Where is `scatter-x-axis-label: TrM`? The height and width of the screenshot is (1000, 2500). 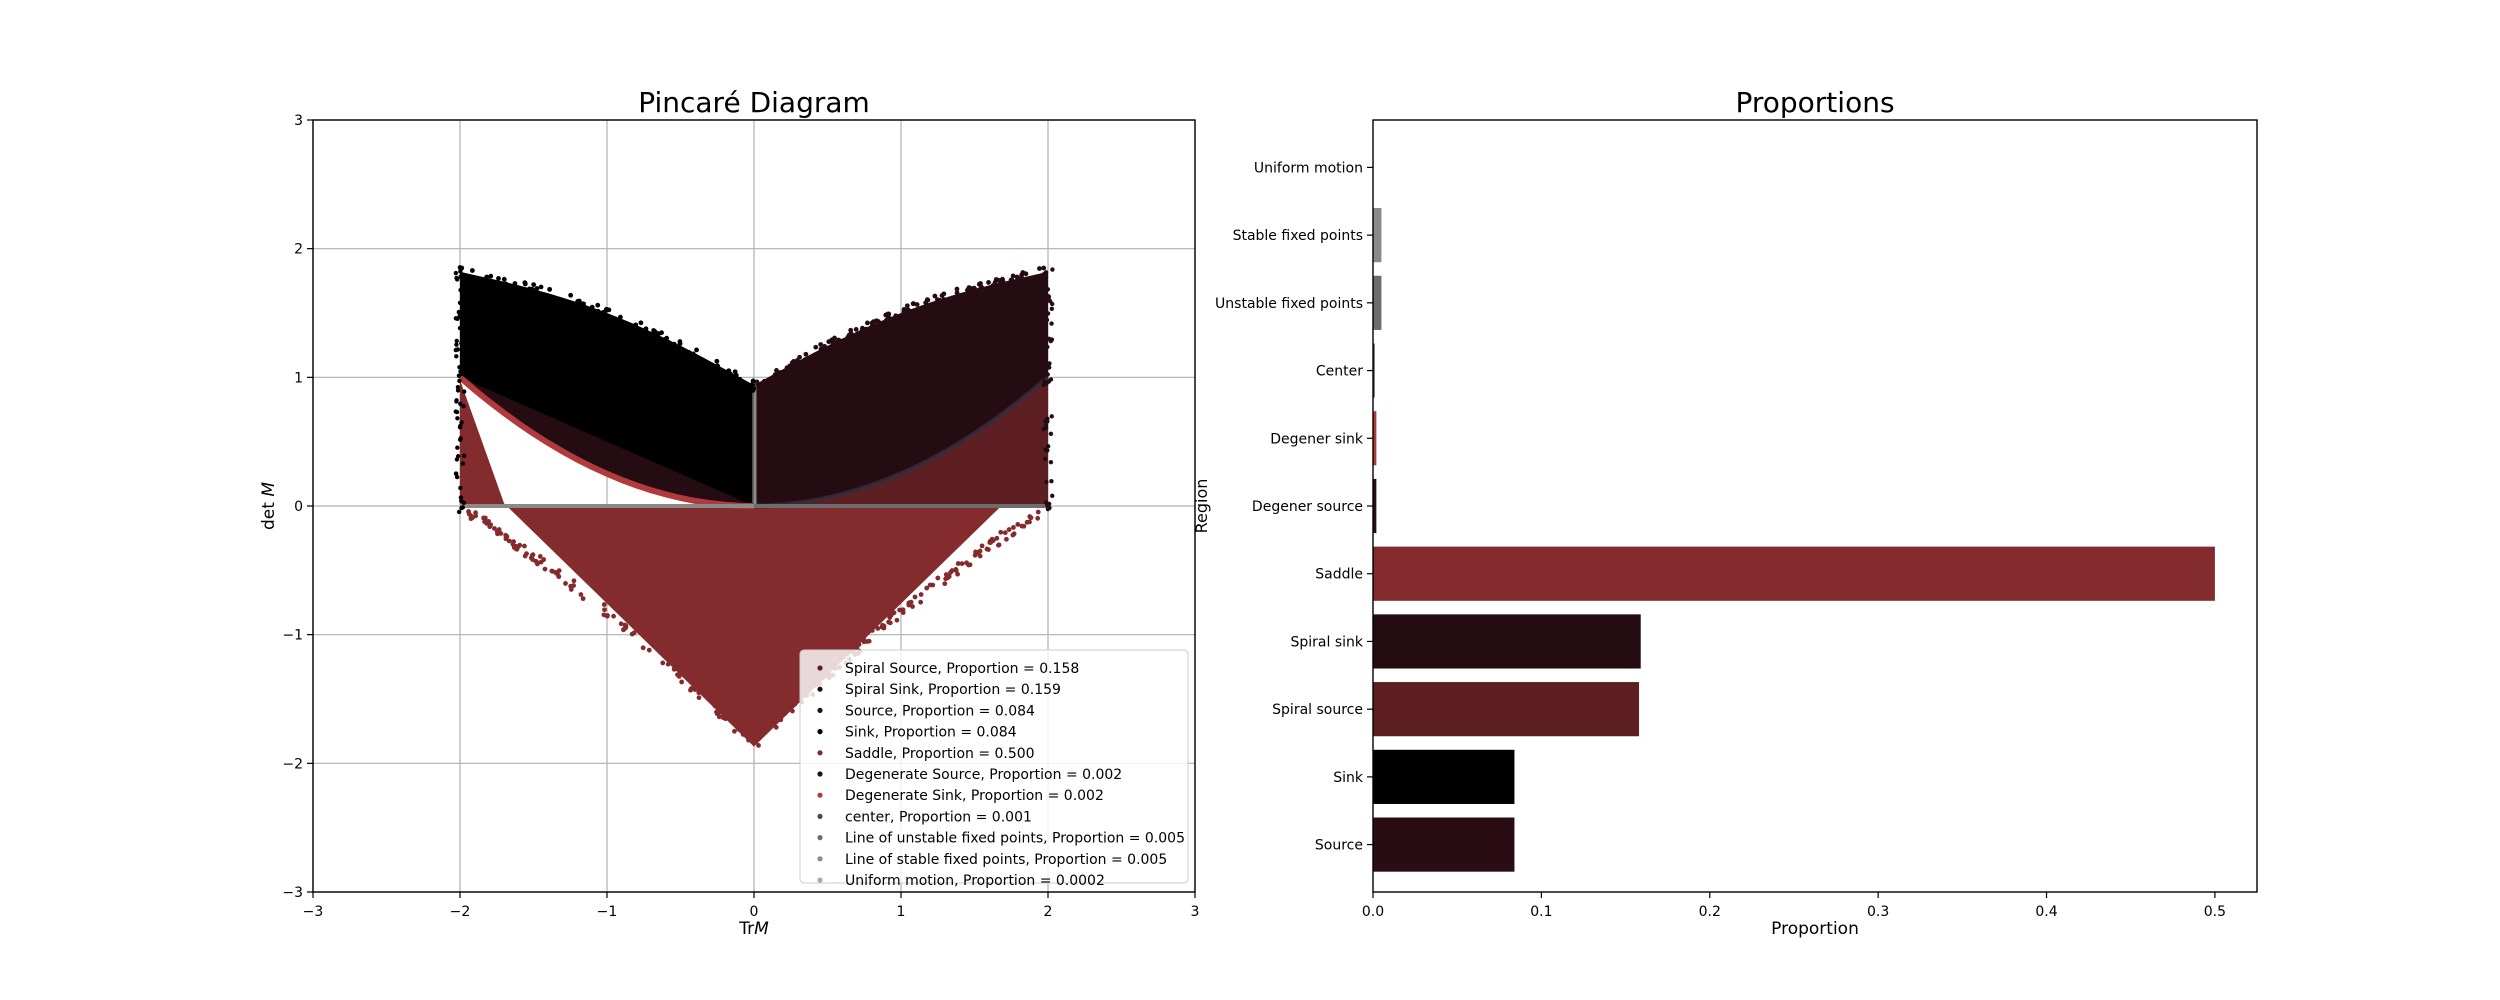 scatter-x-axis-label: TrM is located at coordinates (753, 929).